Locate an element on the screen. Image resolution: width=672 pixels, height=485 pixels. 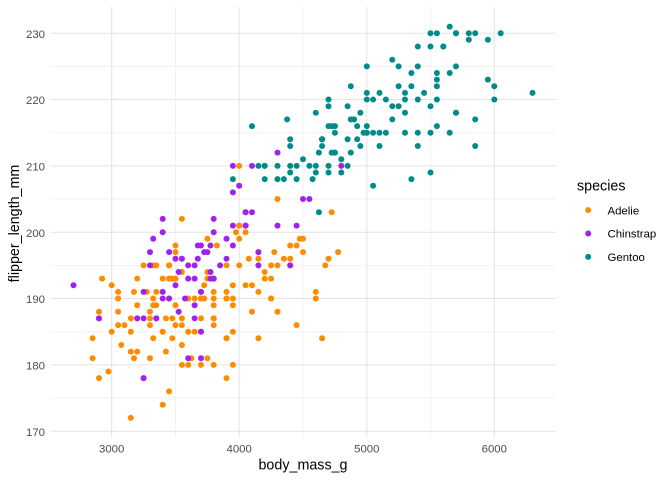
svg-text: species is located at coordinates (601, 187).